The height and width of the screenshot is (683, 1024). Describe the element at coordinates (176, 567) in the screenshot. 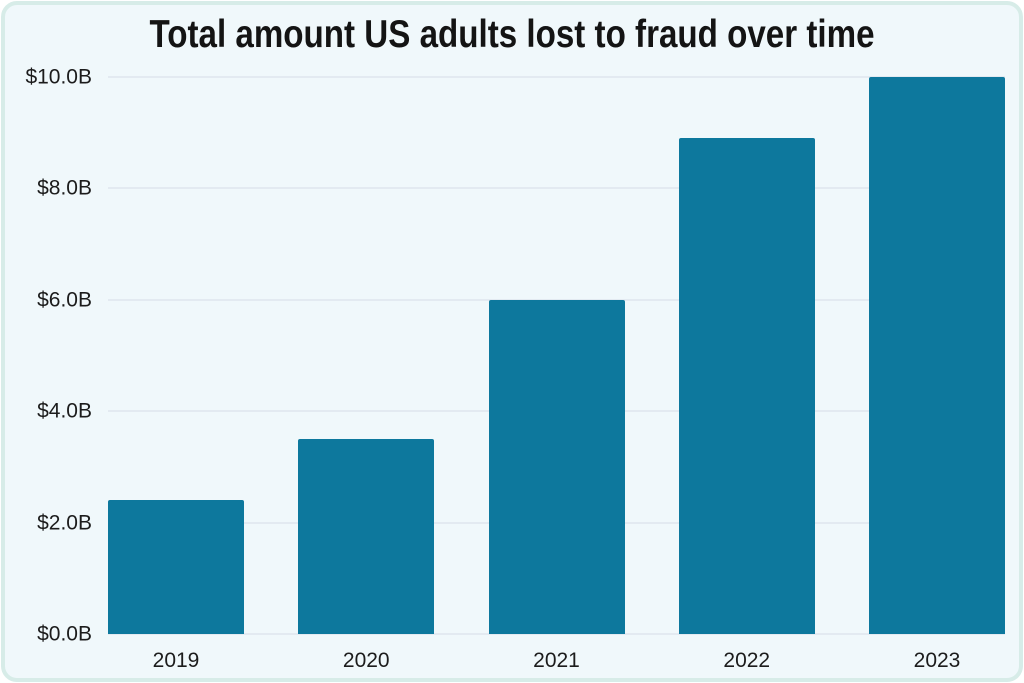

I see `bar-2019` at that location.